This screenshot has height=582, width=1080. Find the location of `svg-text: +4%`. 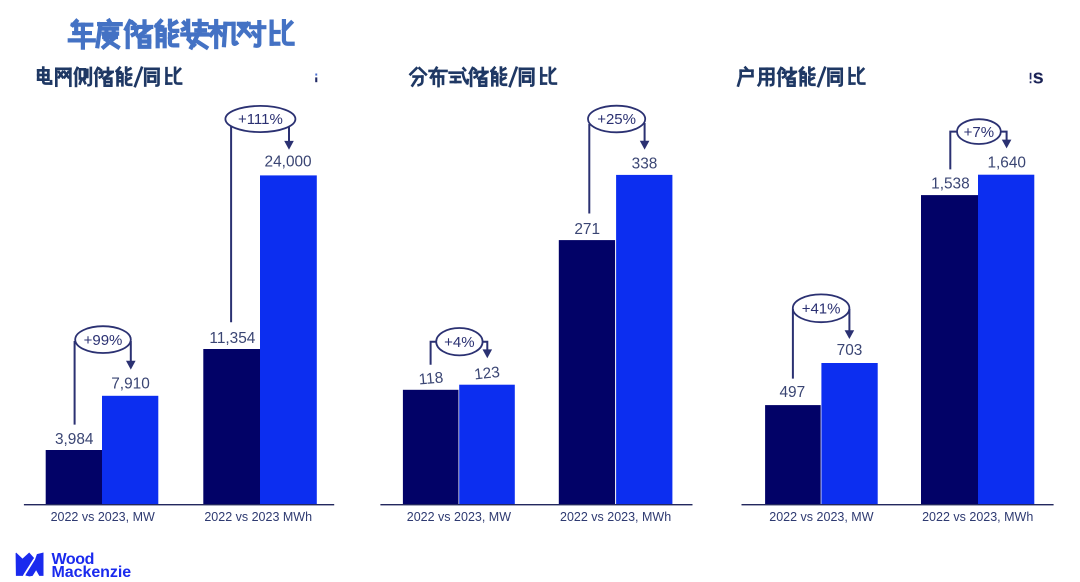

svg-text: +4% is located at coordinates (459, 342).